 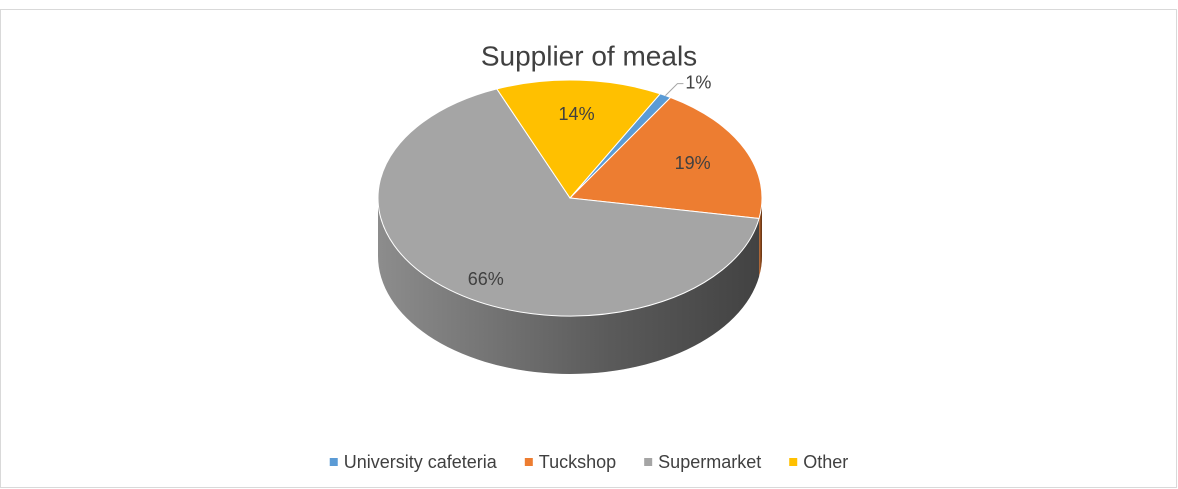 What do you see at coordinates (421, 462) in the screenshot?
I see `legend-label: University cafeteria` at bounding box center [421, 462].